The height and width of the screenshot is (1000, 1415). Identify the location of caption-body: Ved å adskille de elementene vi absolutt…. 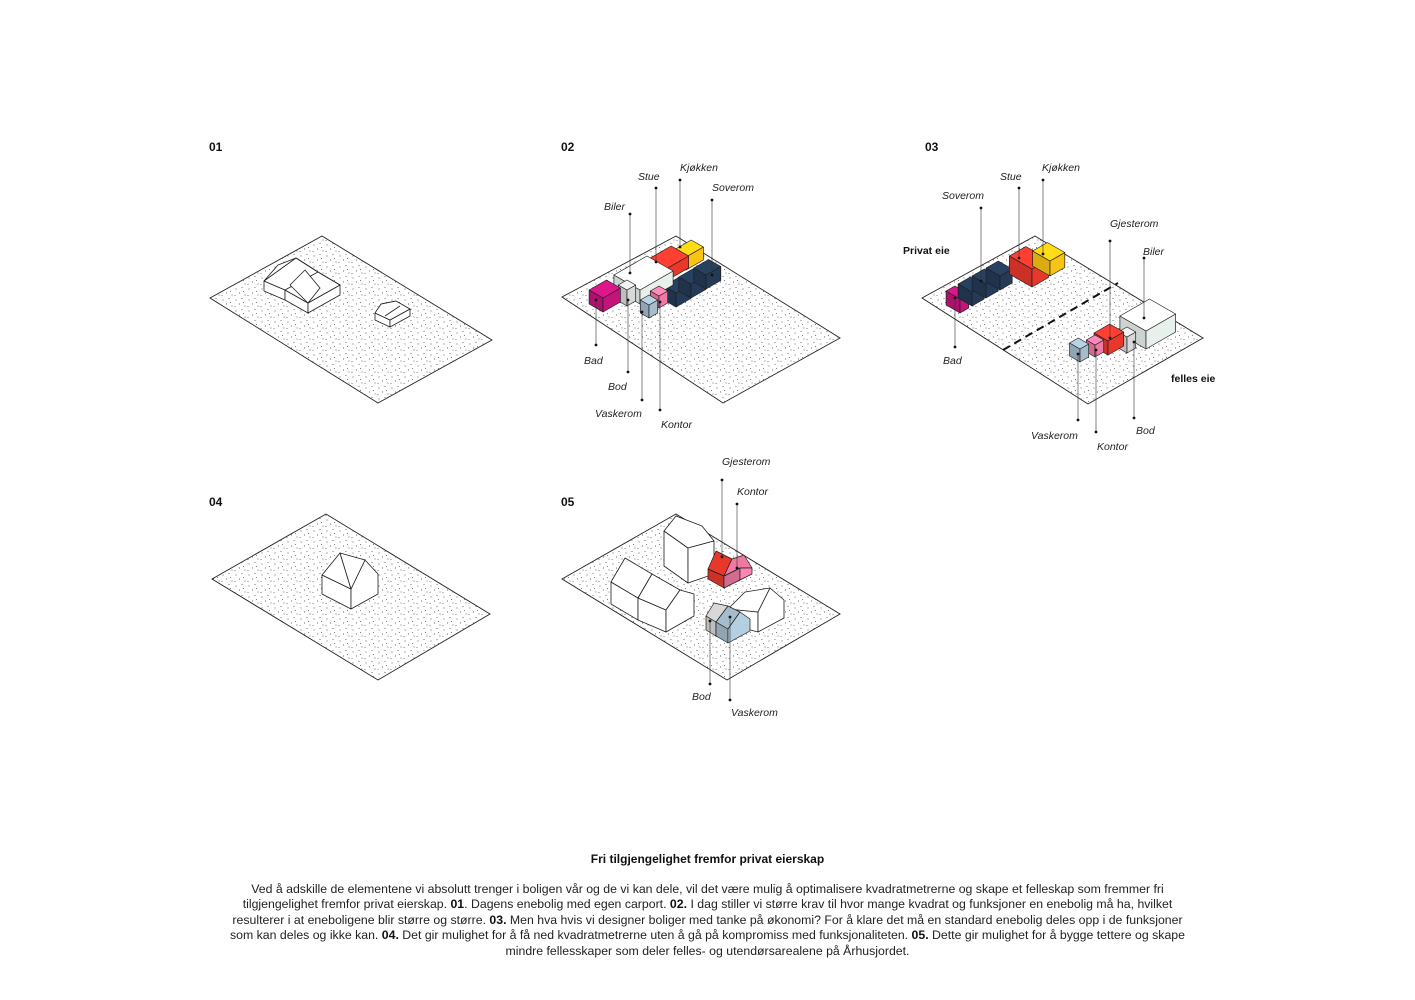
(707, 920).